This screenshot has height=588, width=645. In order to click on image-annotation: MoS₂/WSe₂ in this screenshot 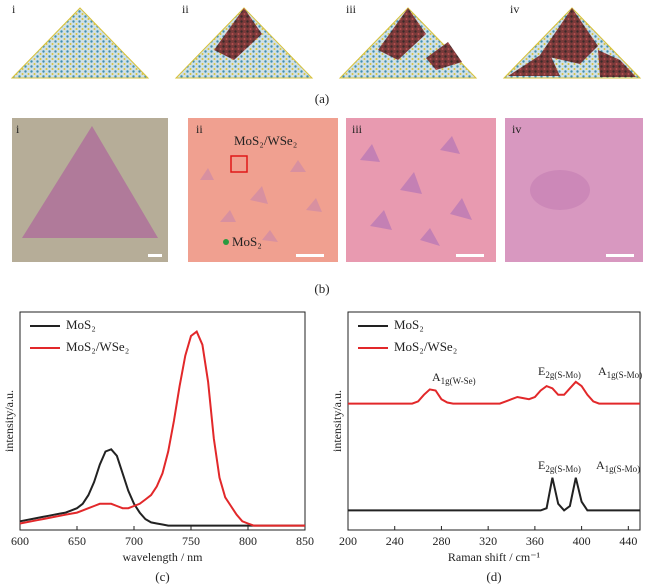, I will do `click(265, 140)`.